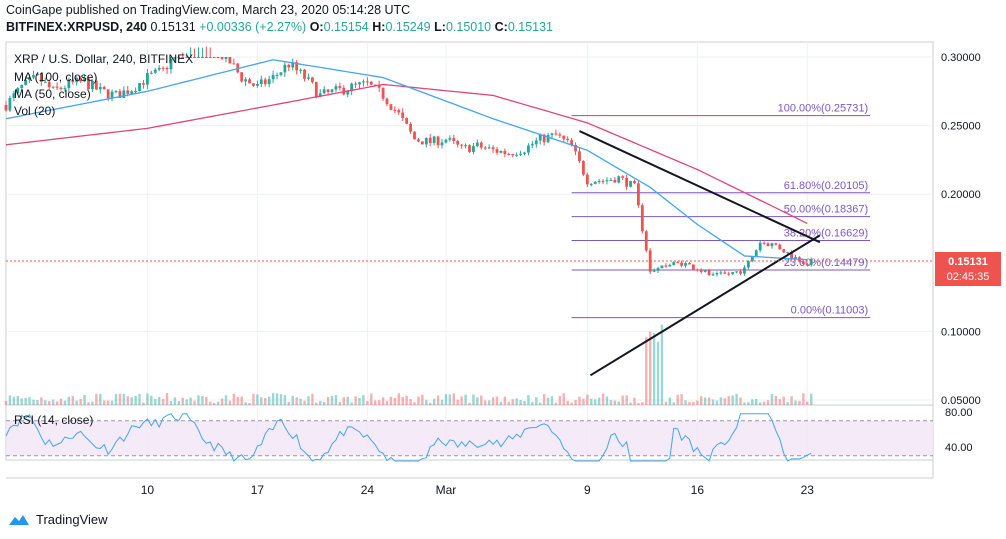 The image size is (1006, 539). I want to click on trendlines, so click(700, 253).